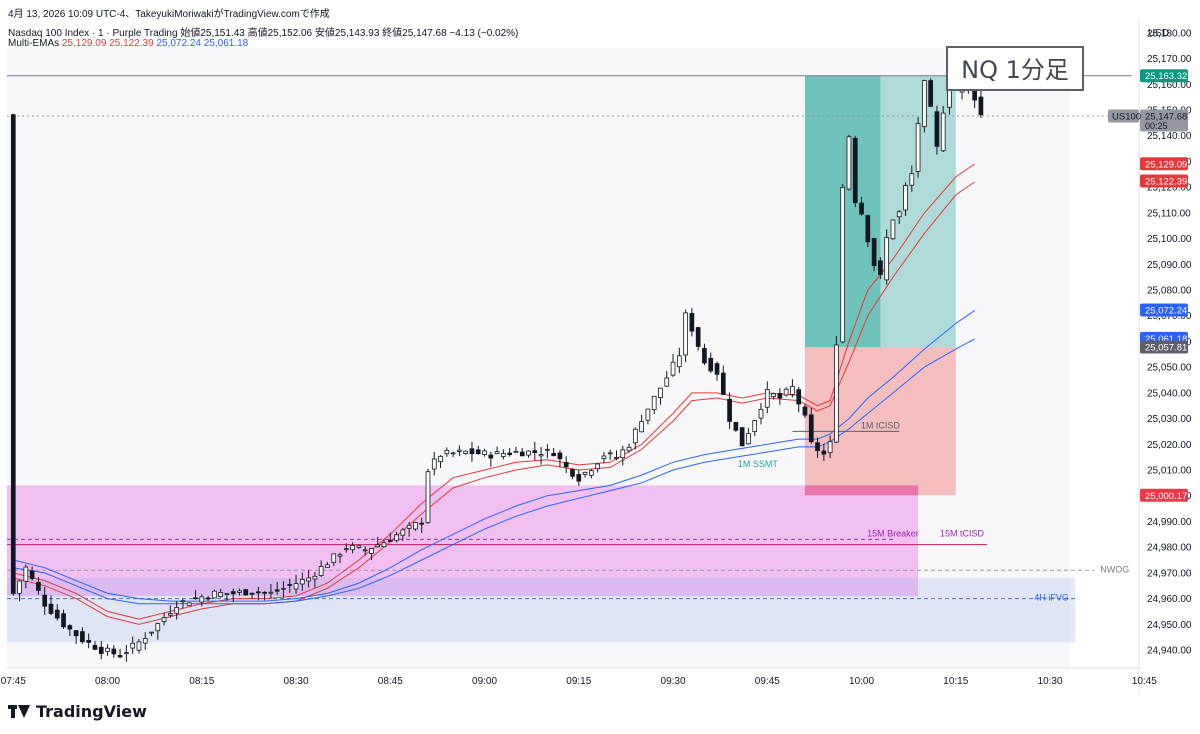  Describe the element at coordinates (881, 425) in the screenshot. I see `annotation-1m-tcisd: 1M tCISD` at that location.